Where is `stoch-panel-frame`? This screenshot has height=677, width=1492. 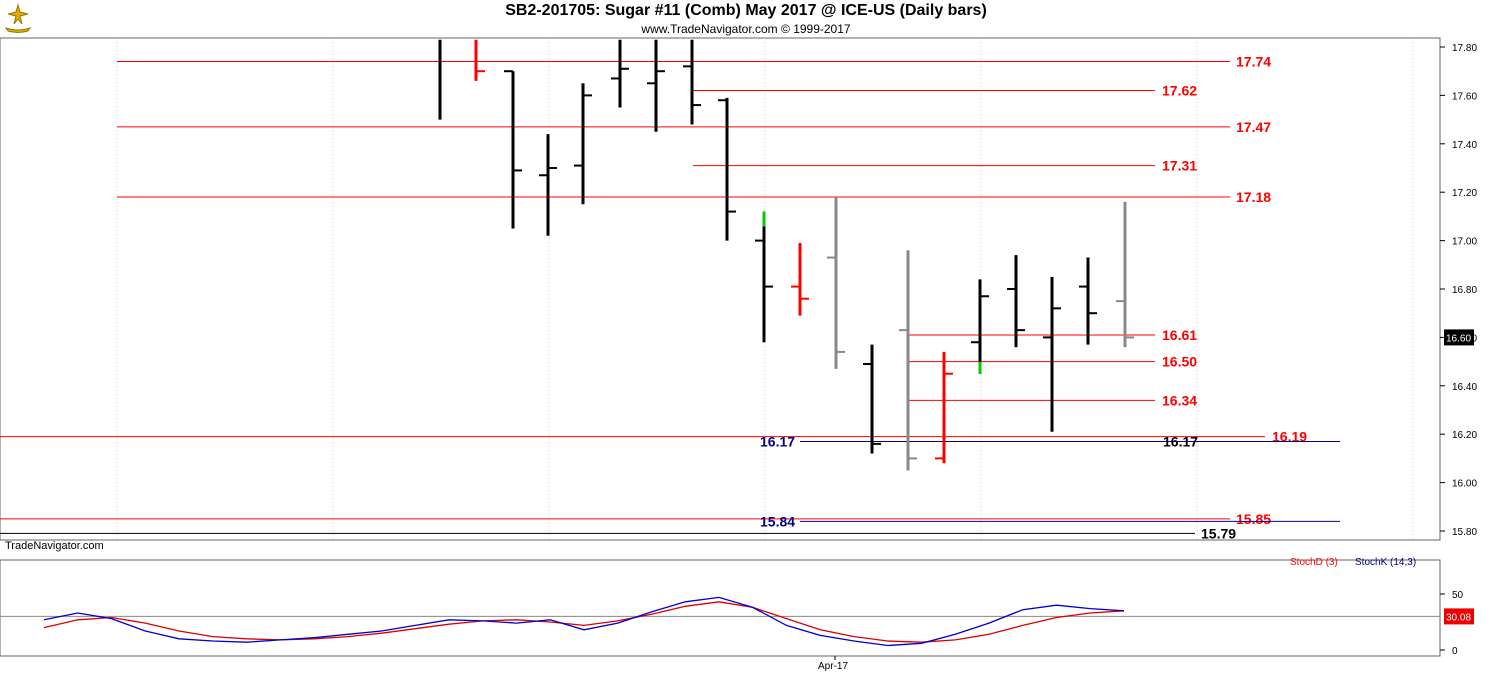
stoch-panel-frame is located at coordinates (720, 608).